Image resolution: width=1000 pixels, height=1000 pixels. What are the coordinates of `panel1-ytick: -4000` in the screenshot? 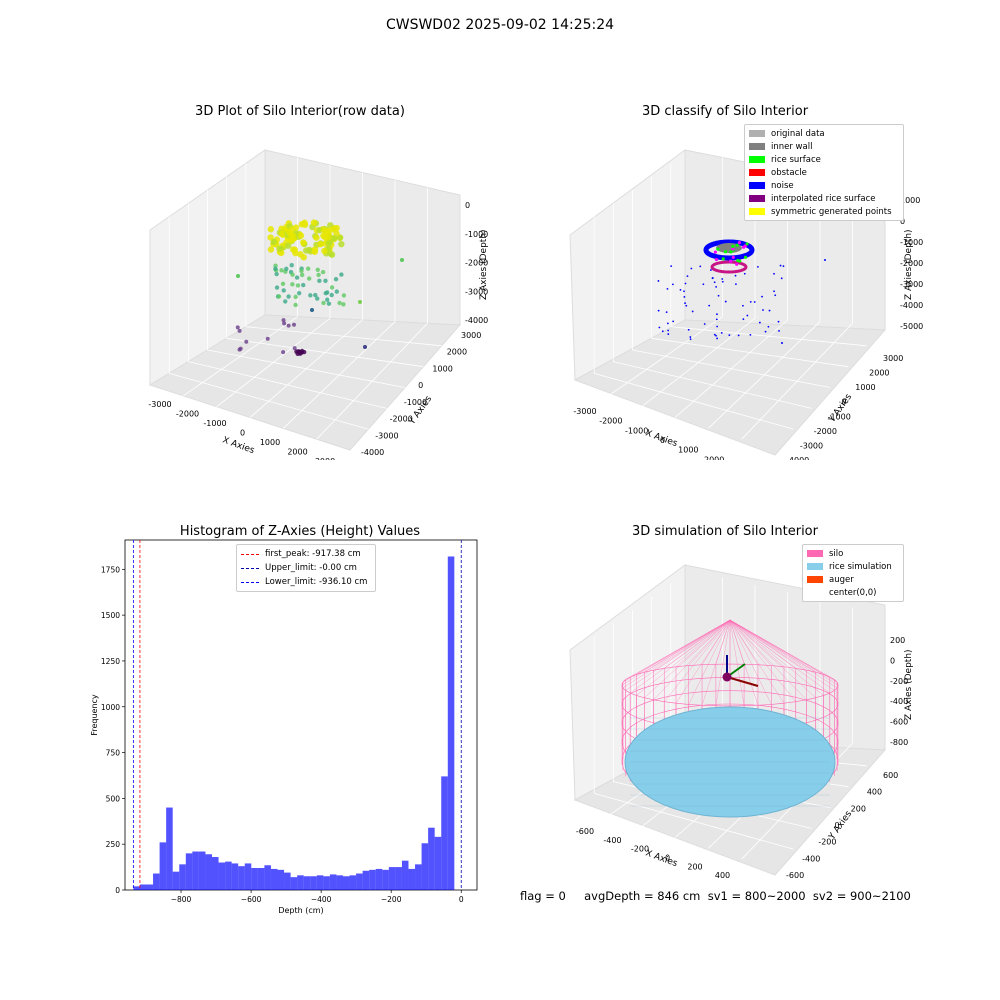 It's located at (372, 452).